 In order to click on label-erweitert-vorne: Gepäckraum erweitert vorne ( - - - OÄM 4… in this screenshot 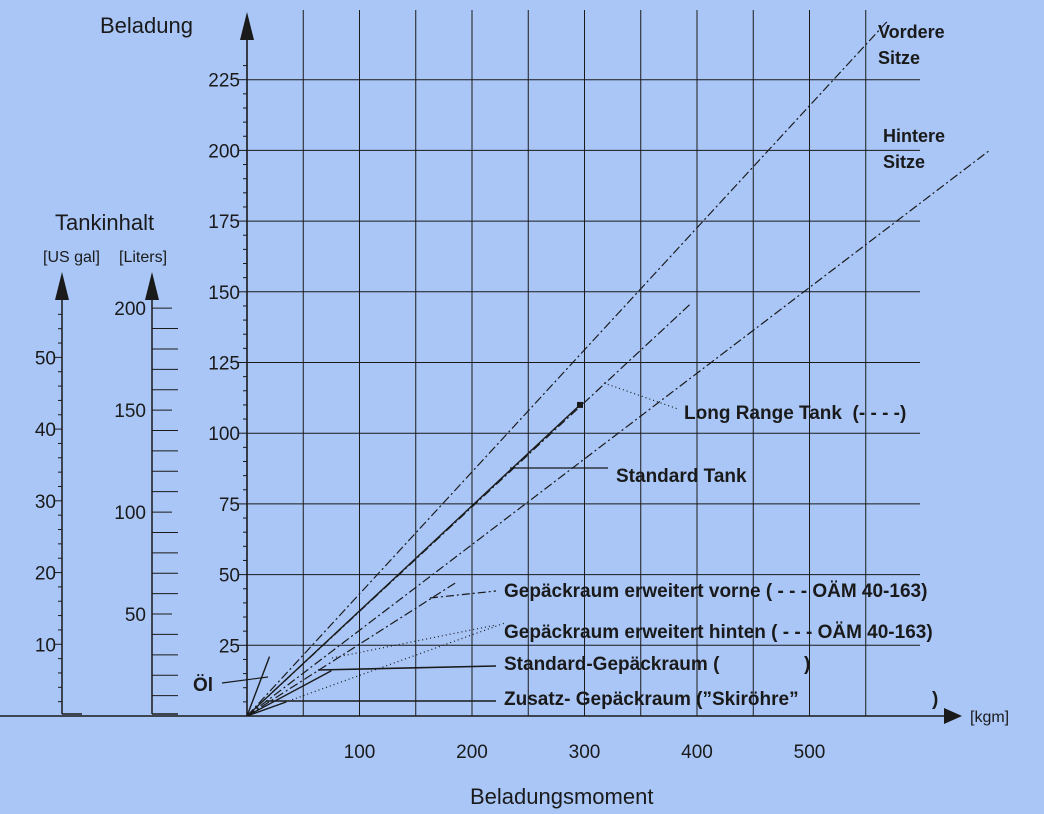, I will do `click(715, 591)`.